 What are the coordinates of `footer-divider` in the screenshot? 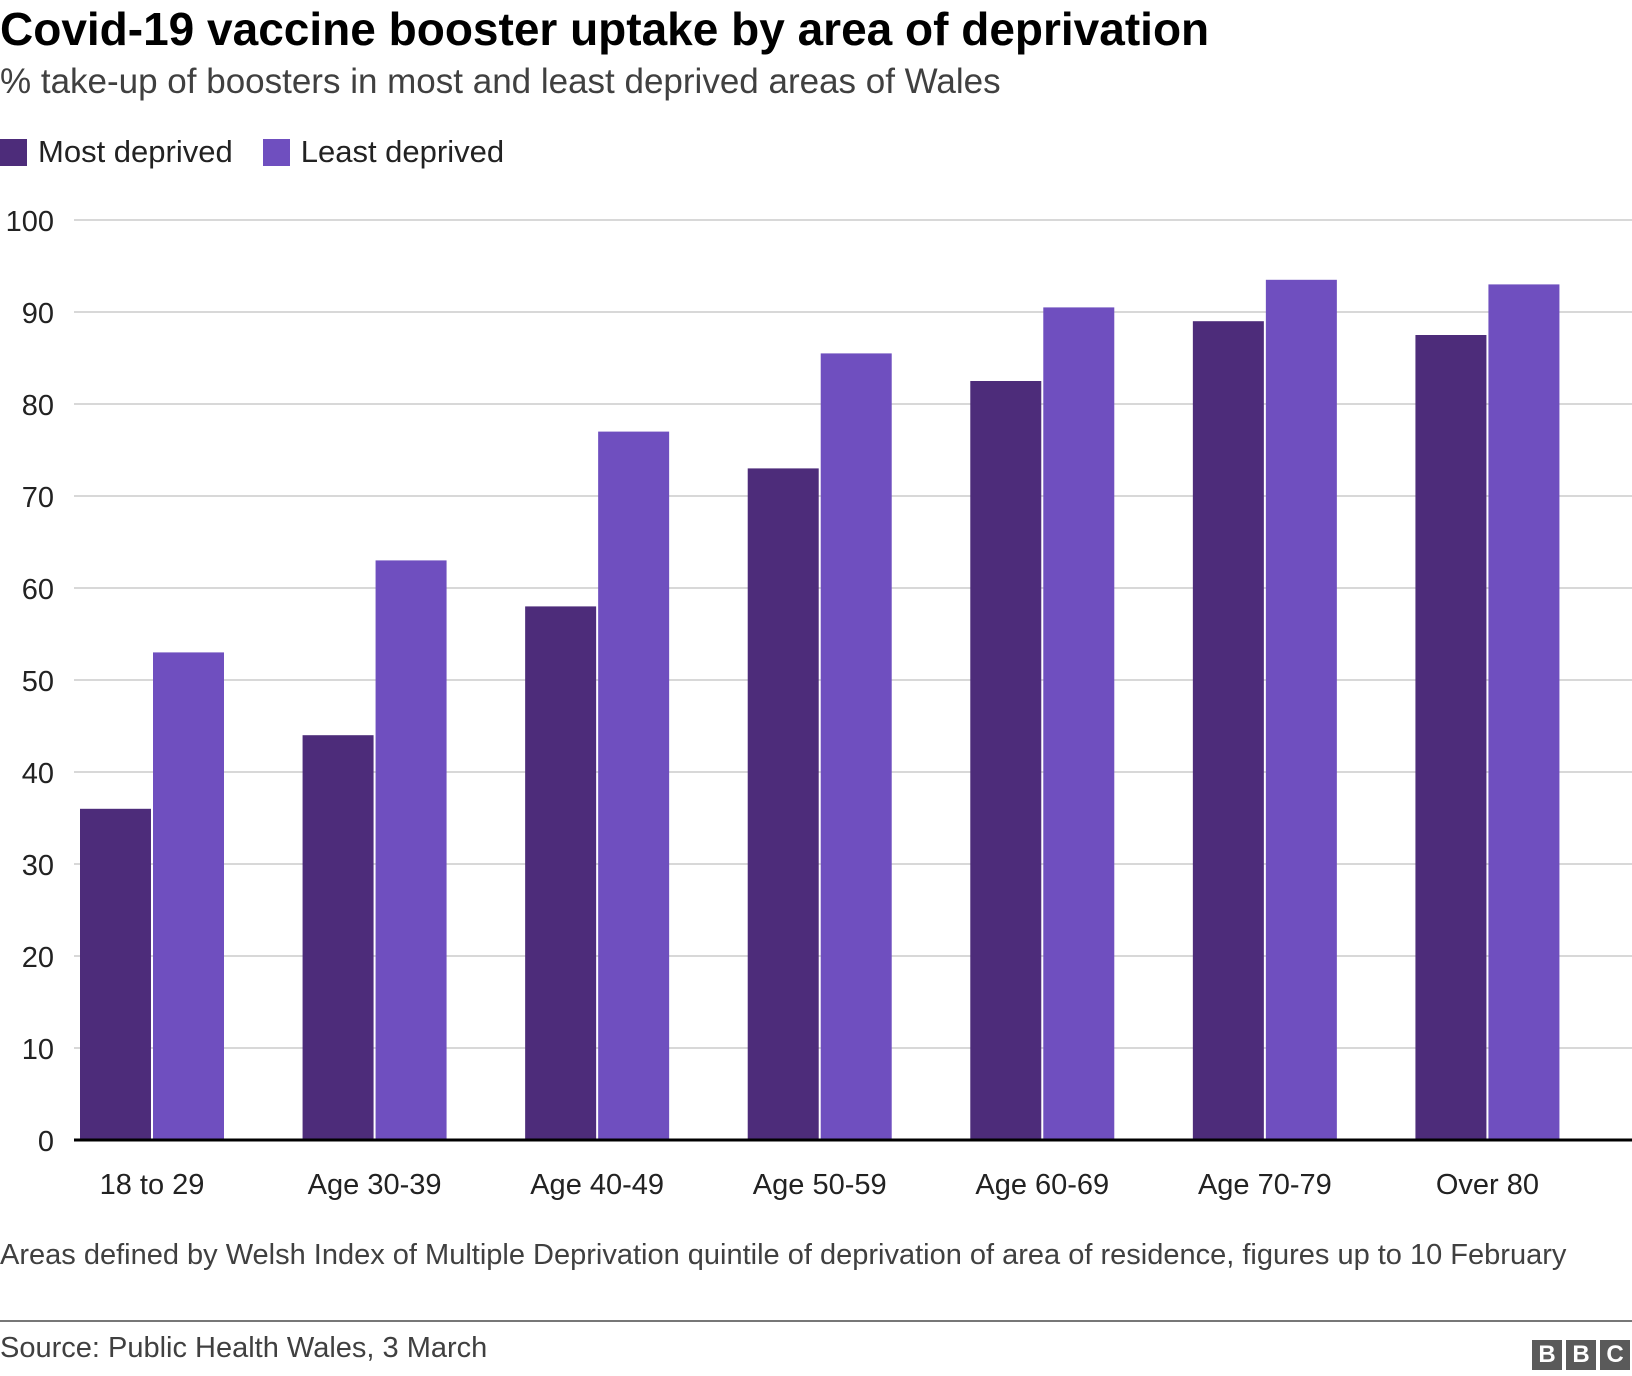 It's located at (816, 1321).